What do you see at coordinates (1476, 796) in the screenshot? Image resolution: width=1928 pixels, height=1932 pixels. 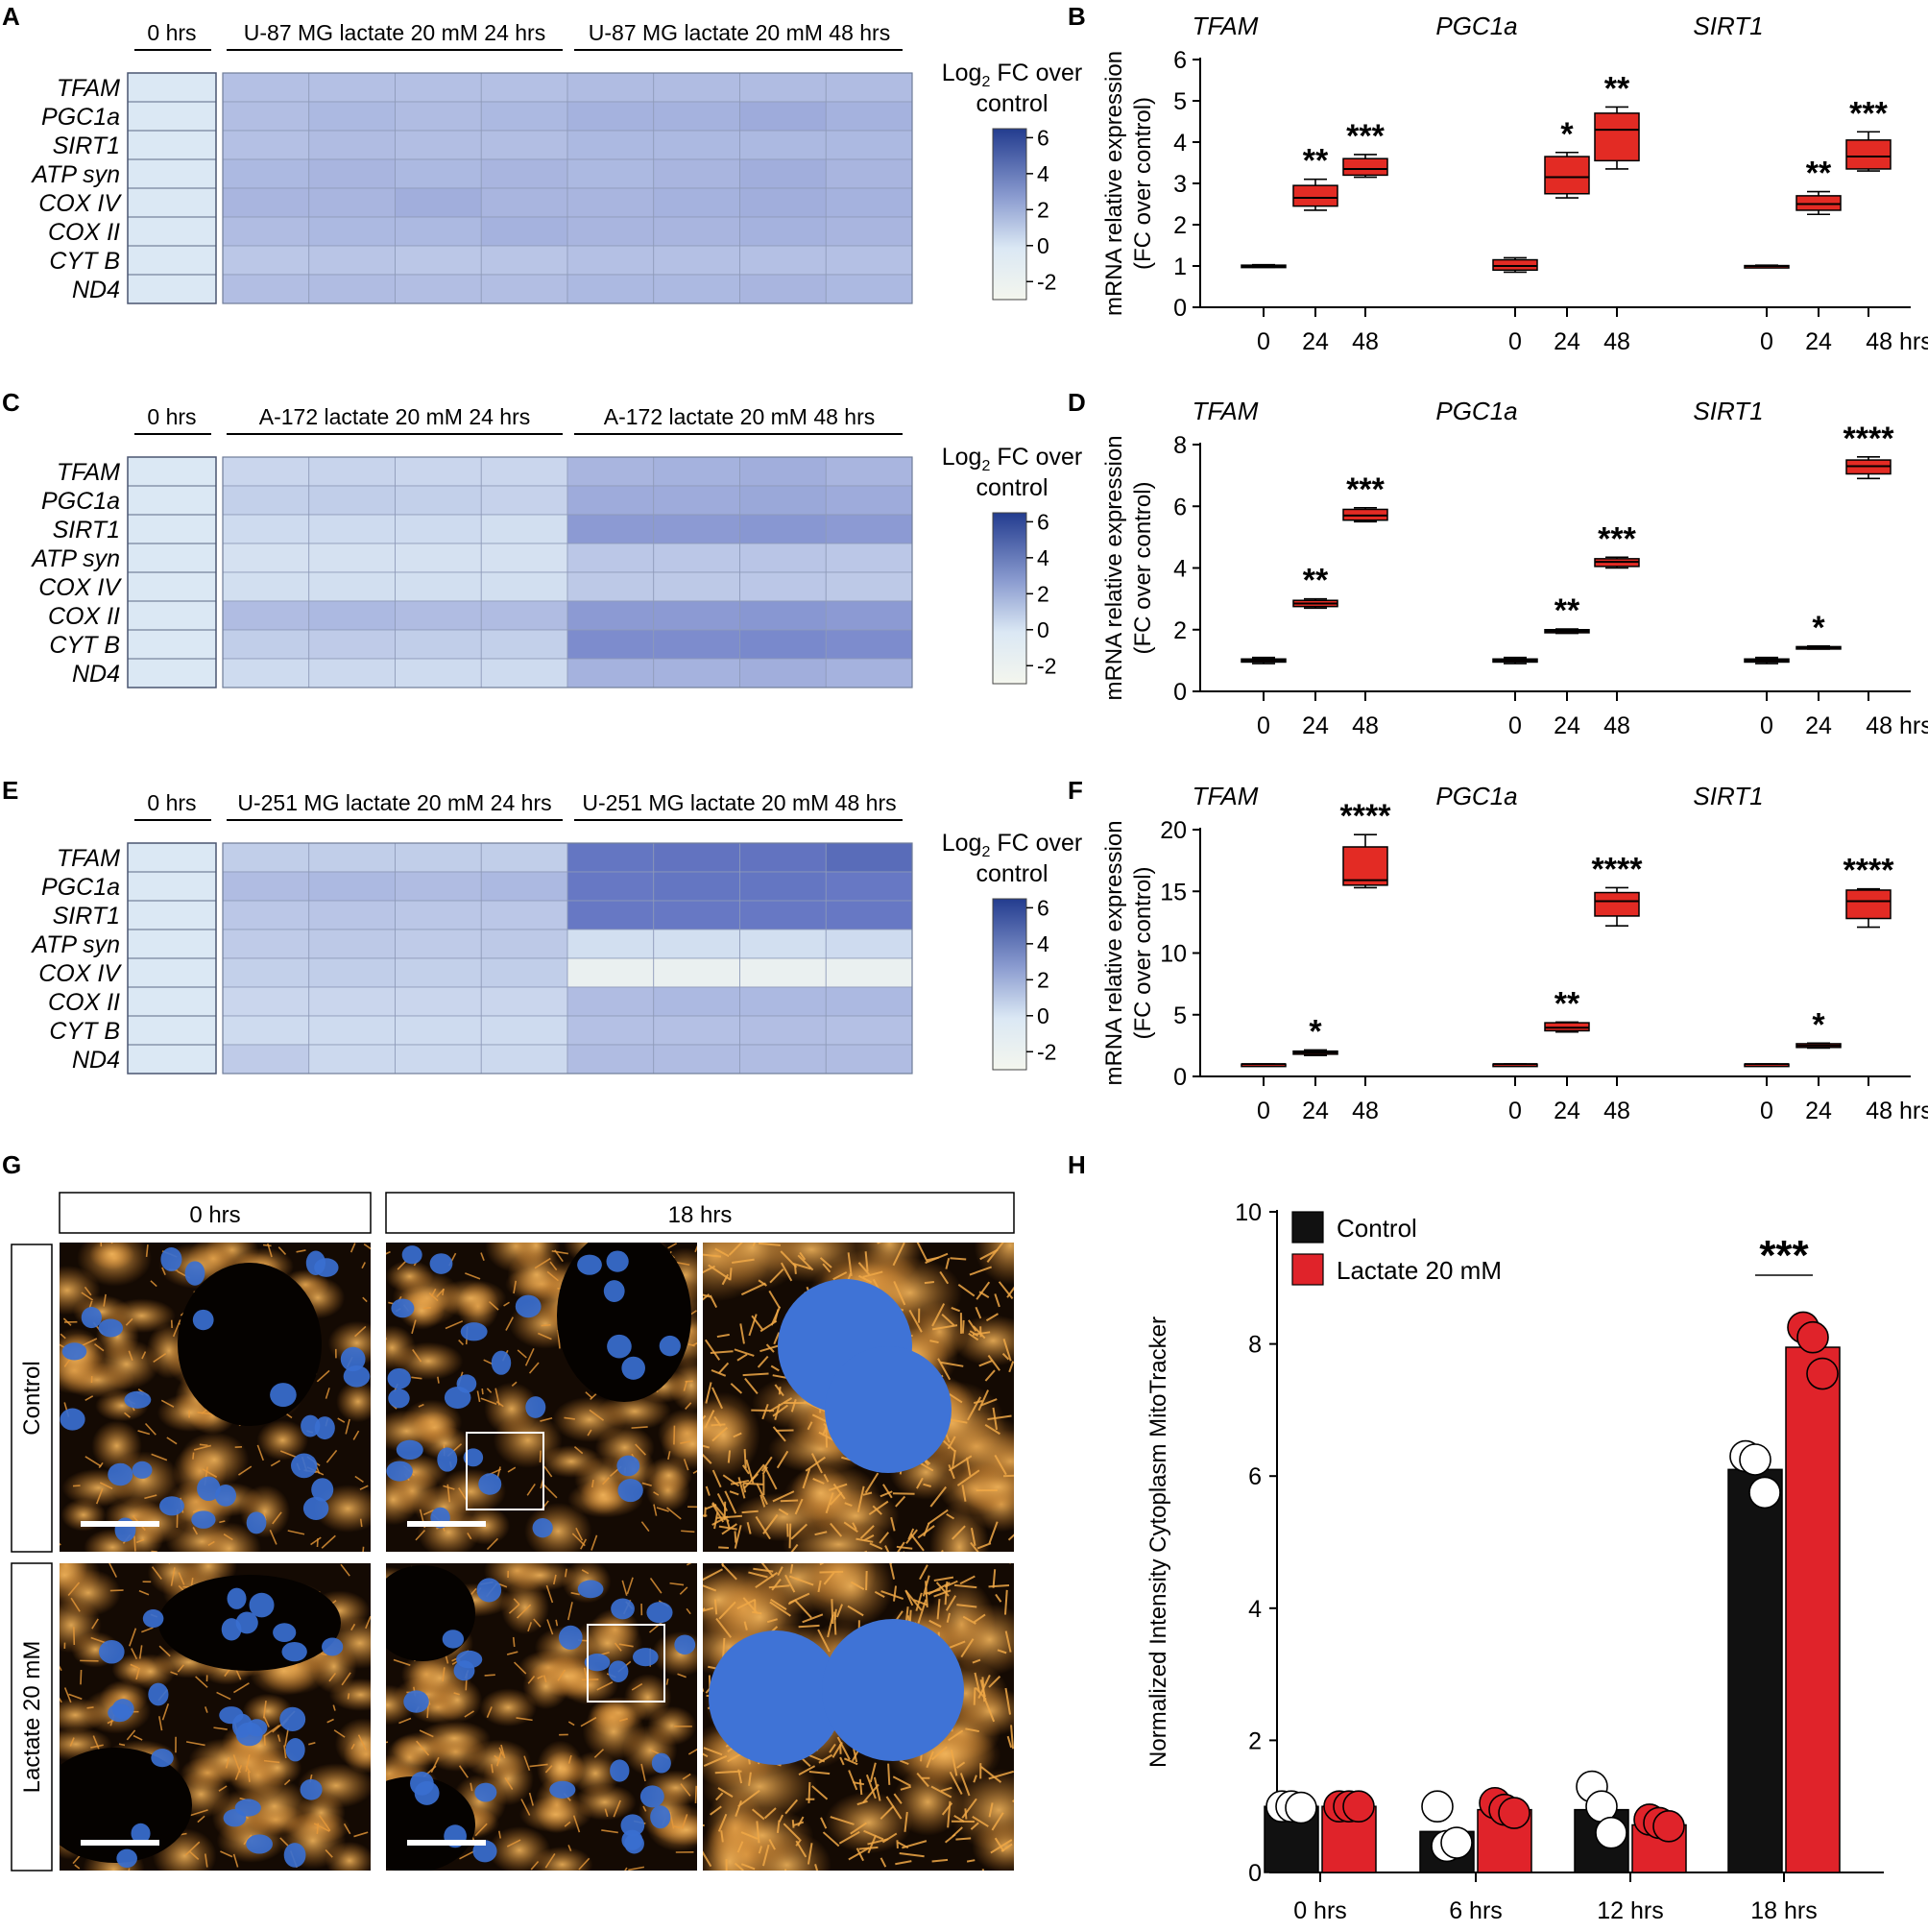 I see `gene-title: PGC1a` at bounding box center [1476, 796].